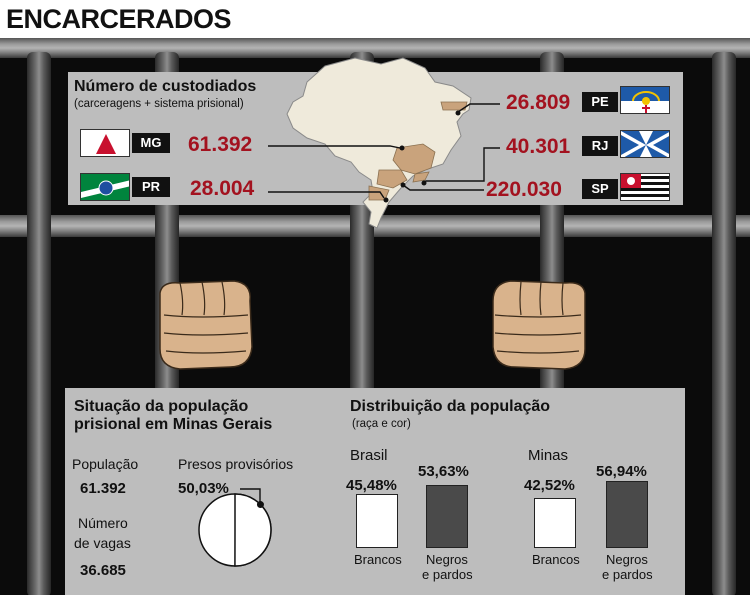  Describe the element at coordinates (646, 108) in the screenshot. I see `pe-flag-cross-h` at that location.